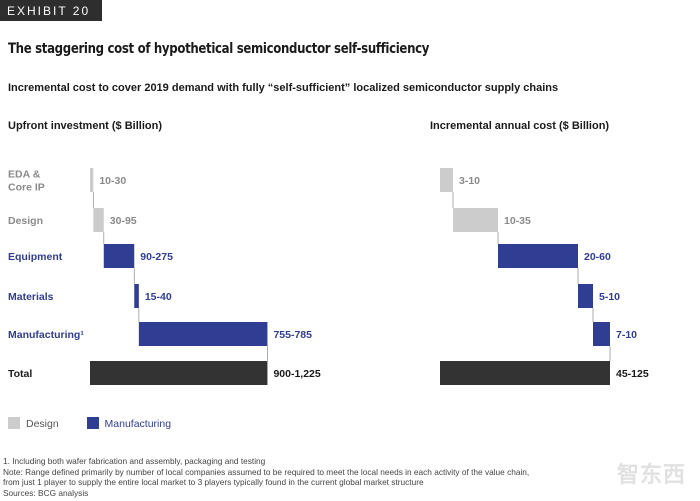 This screenshot has height=501, width=700. Describe the element at coordinates (46, 335) in the screenshot. I see `row-label-4: Manufacturing¹` at that location.